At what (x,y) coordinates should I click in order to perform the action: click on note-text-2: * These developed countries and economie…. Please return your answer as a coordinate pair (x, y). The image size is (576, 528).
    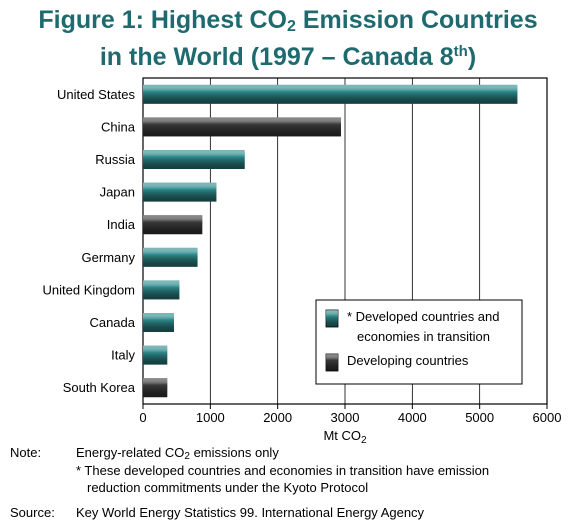
    Looking at the image, I should click on (283, 470).